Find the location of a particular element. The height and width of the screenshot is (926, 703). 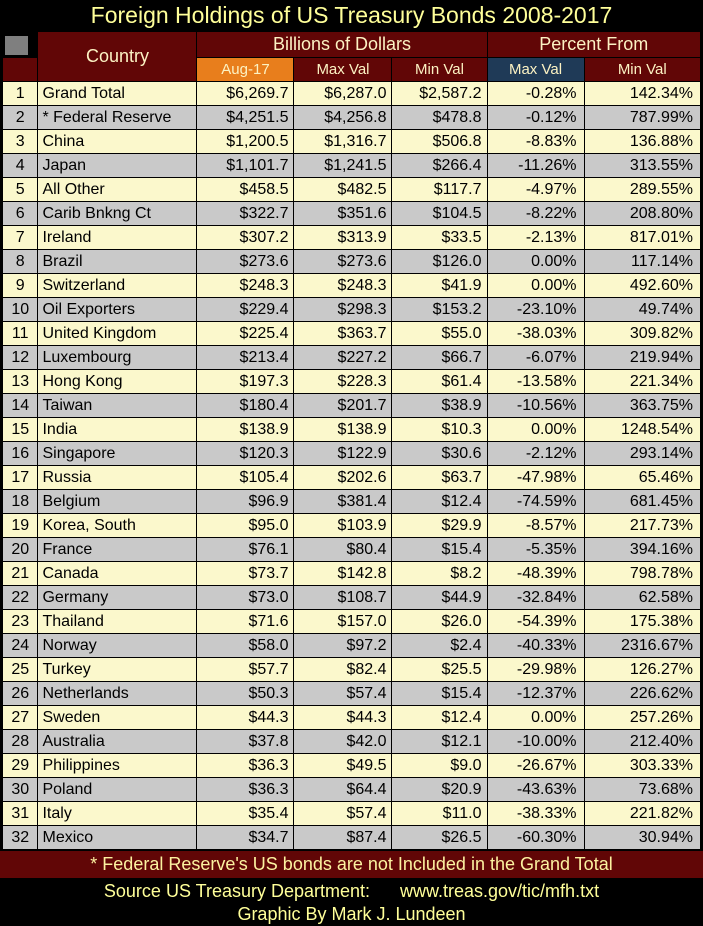

country-cell: * Federal Reserve is located at coordinates (117, 117).